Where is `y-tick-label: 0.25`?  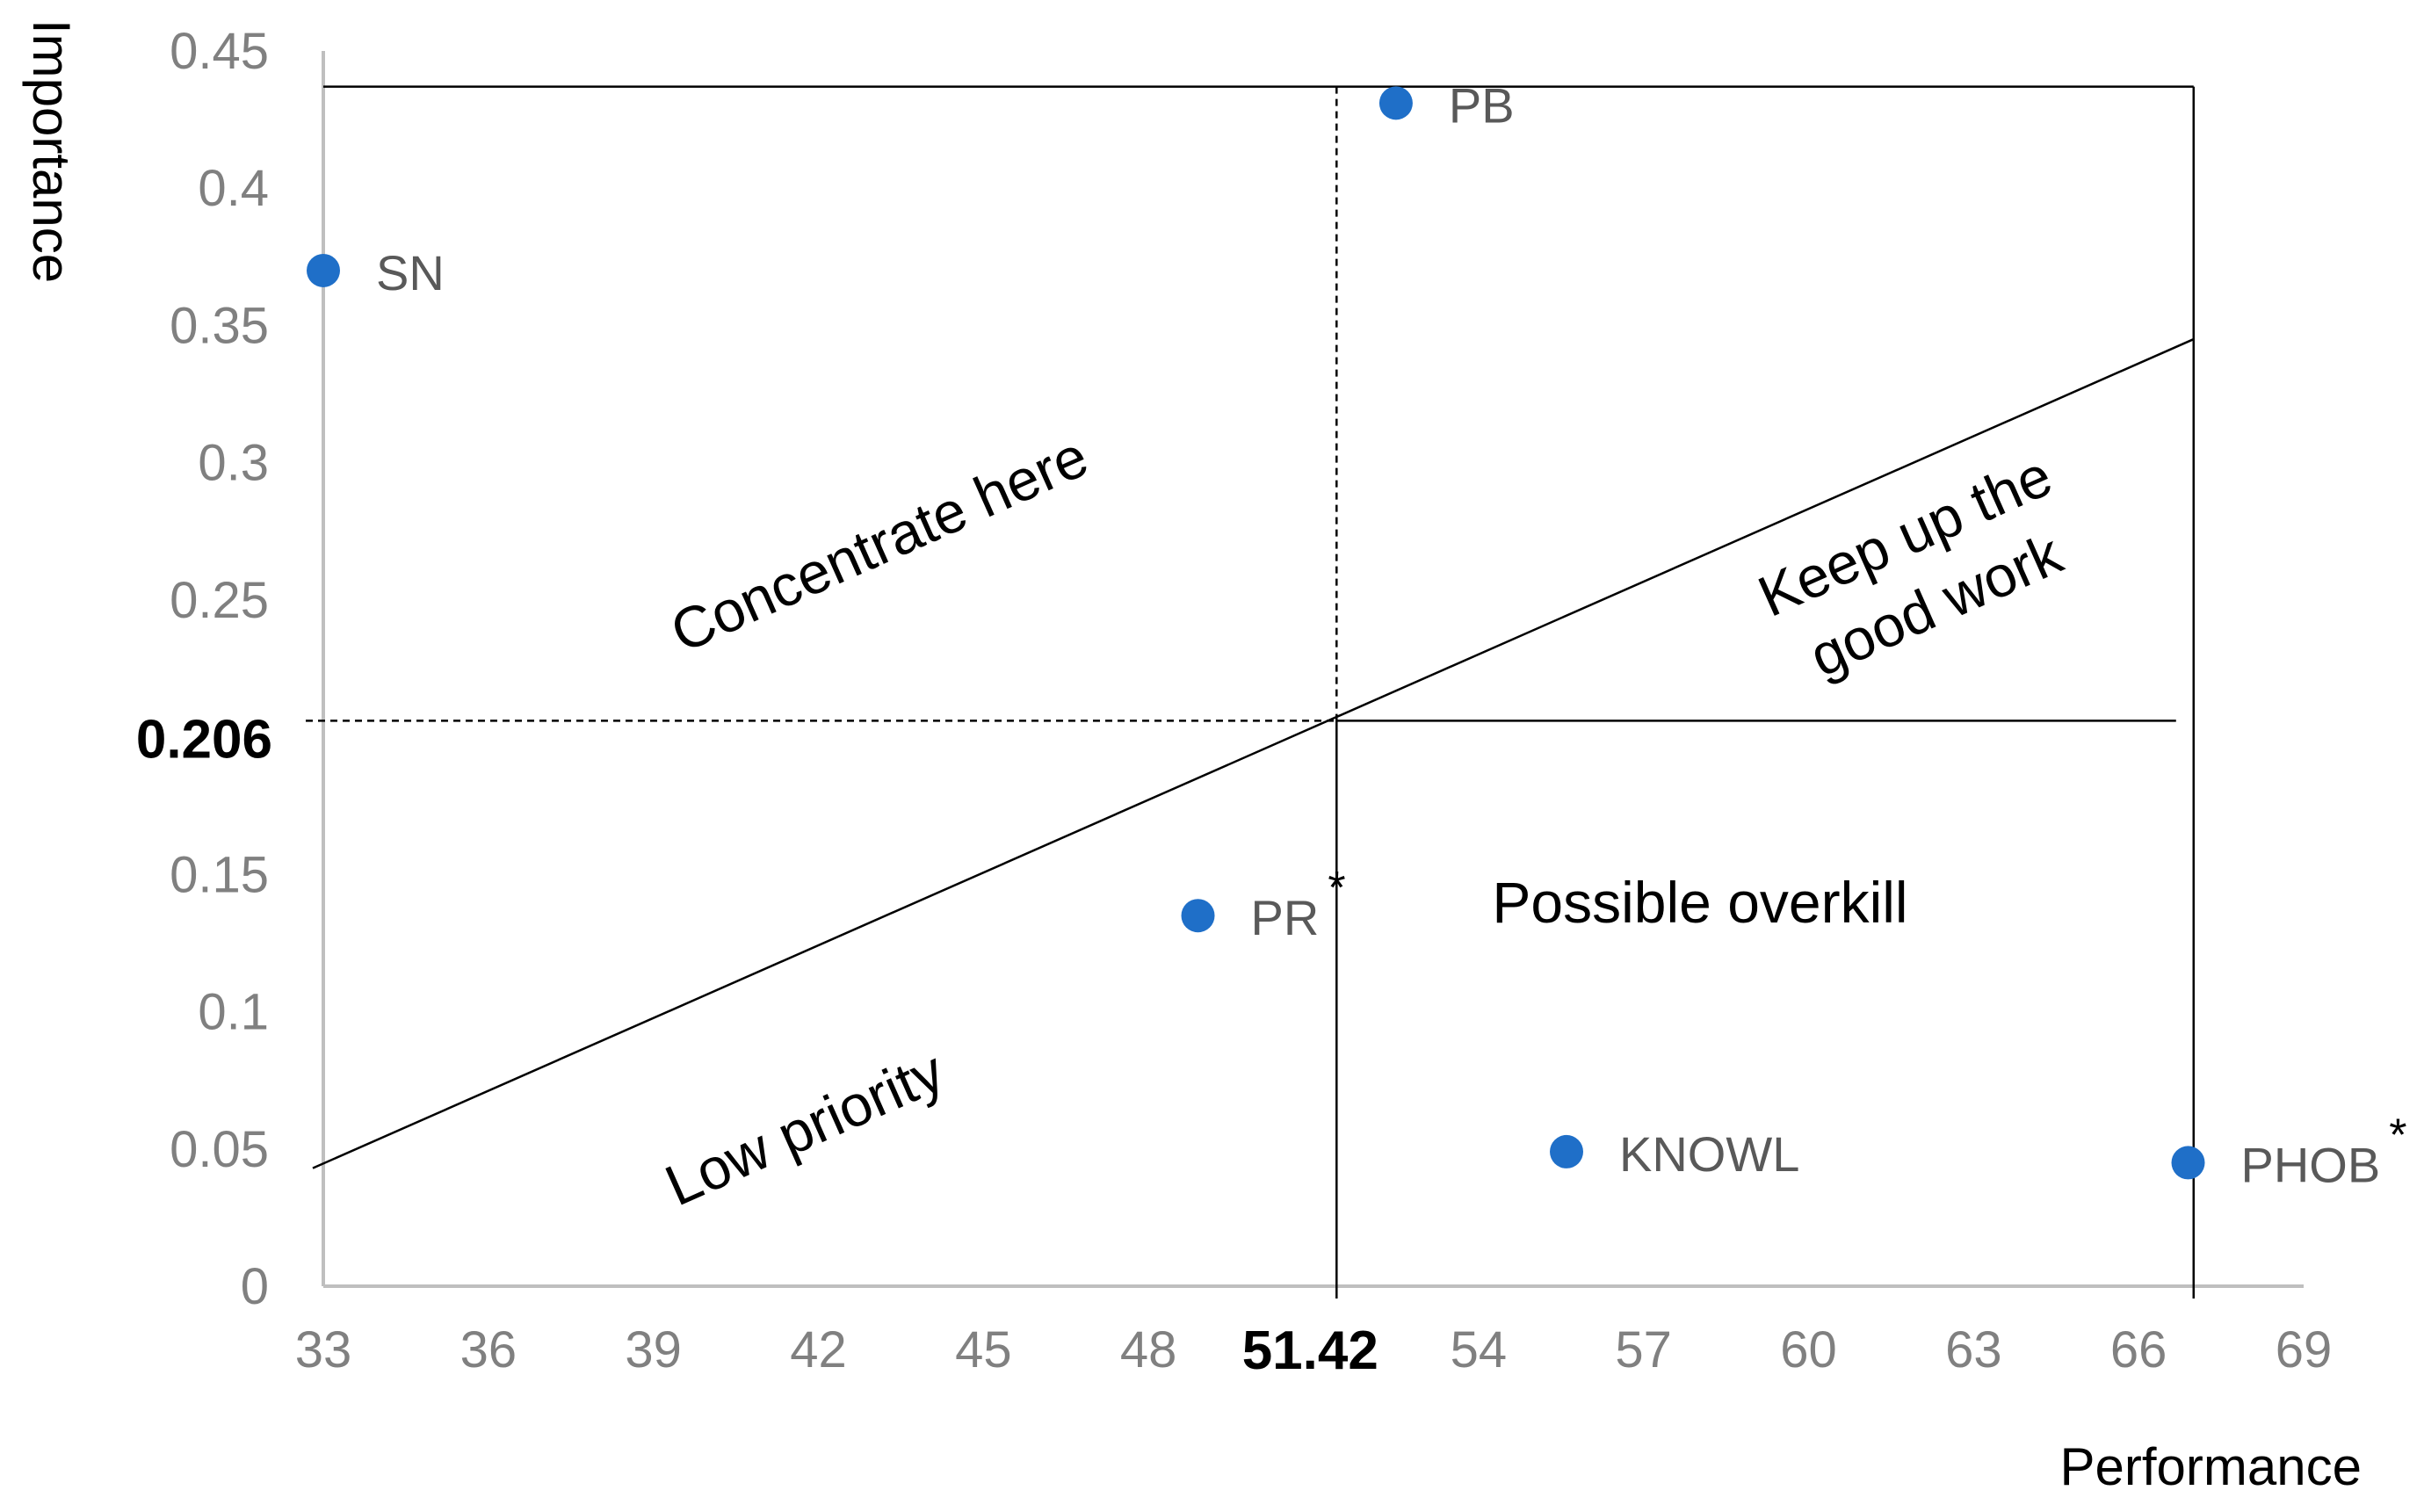 y-tick-label: 0.25 is located at coordinates (219, 600).